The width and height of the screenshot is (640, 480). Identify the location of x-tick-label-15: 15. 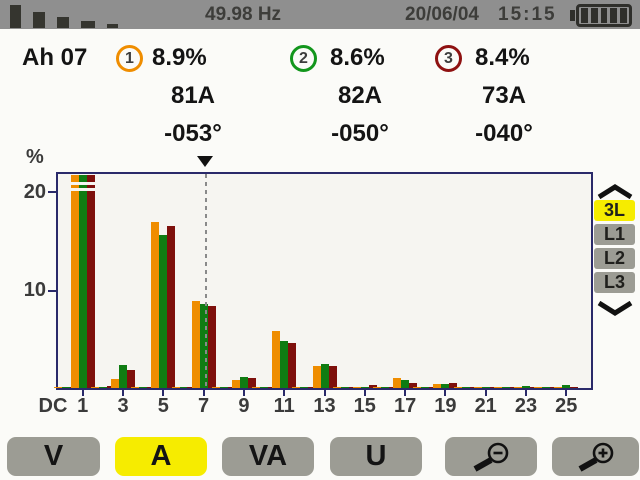
(364, 406).